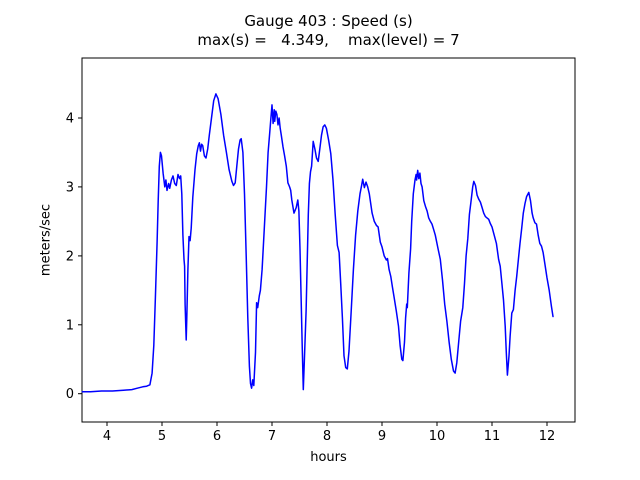  What do you see at coordinates (107, 436) in the screenshot?
I see `x-tick-label: 4` at bounding box center [107, 436].